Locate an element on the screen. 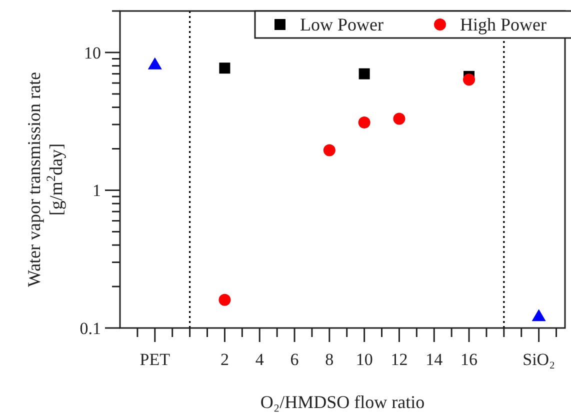 Image resolution: width=571 pixels, height=420 pixels. x-tick-label: 14 is located at coordinates (435, 359).